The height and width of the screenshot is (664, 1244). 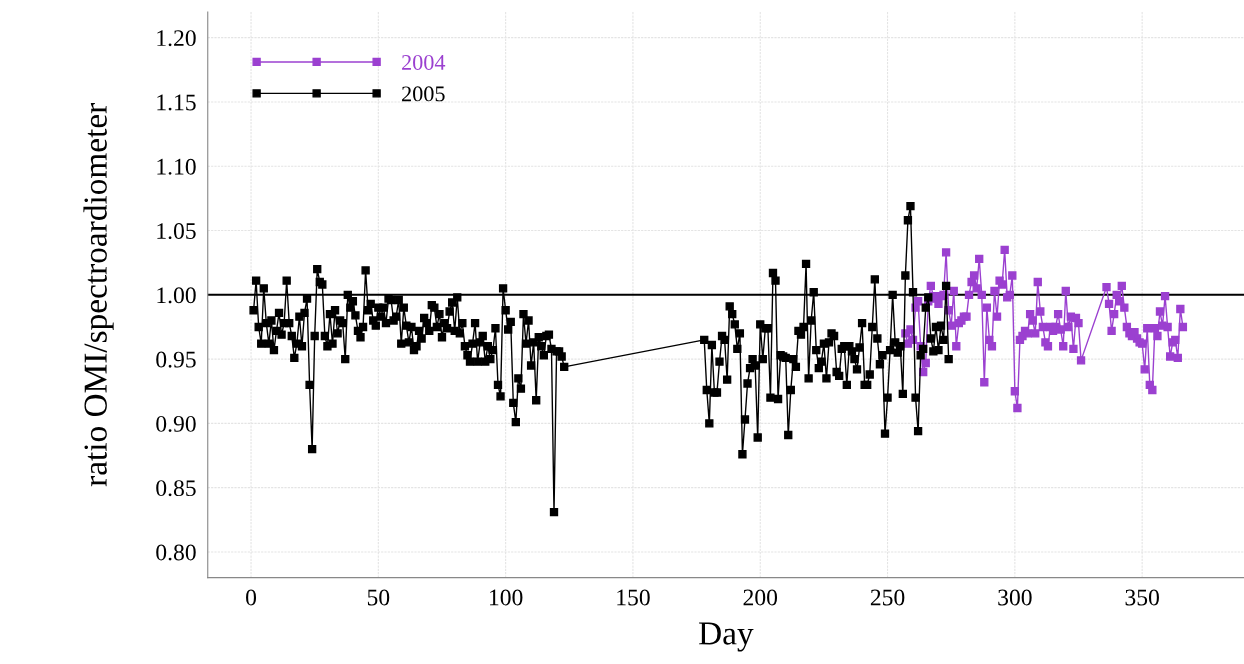 What do you see at coordinates (423, 94) in the screenshot?
I see `legend-label: 2005` at bounding box center [423, 94].